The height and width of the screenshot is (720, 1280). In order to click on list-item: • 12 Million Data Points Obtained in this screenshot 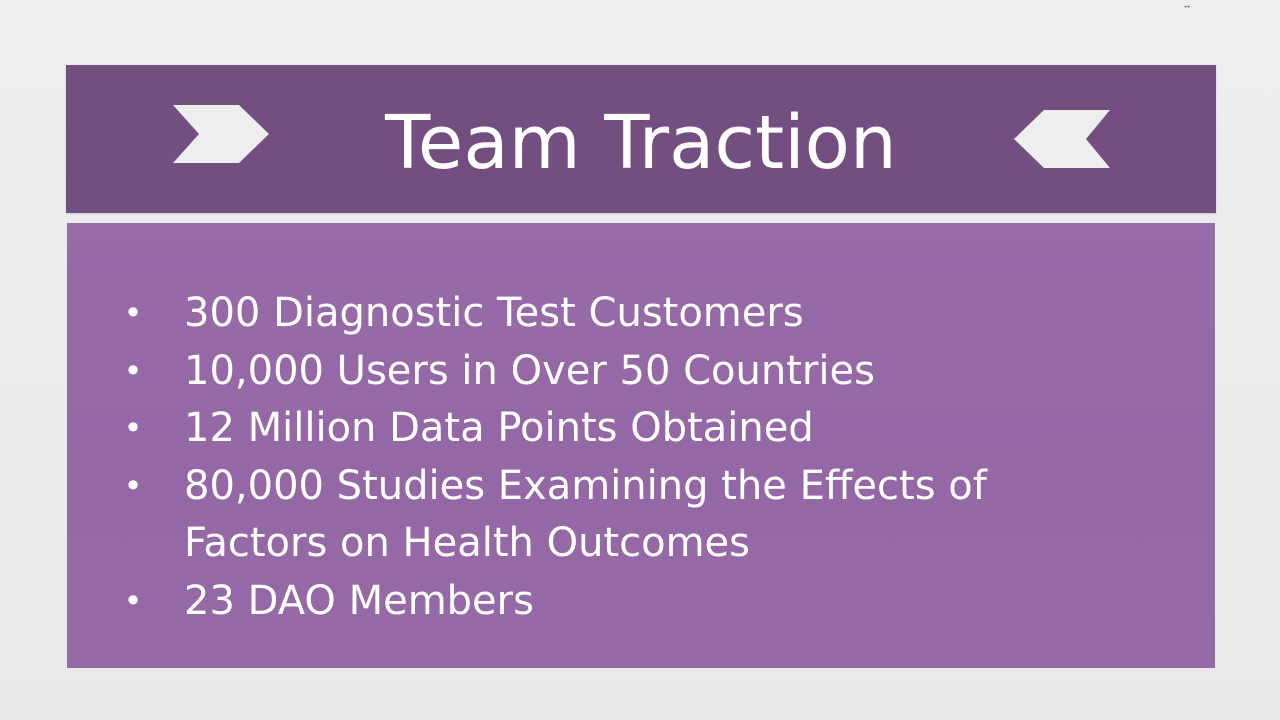, I will do `click(641, 429)`.